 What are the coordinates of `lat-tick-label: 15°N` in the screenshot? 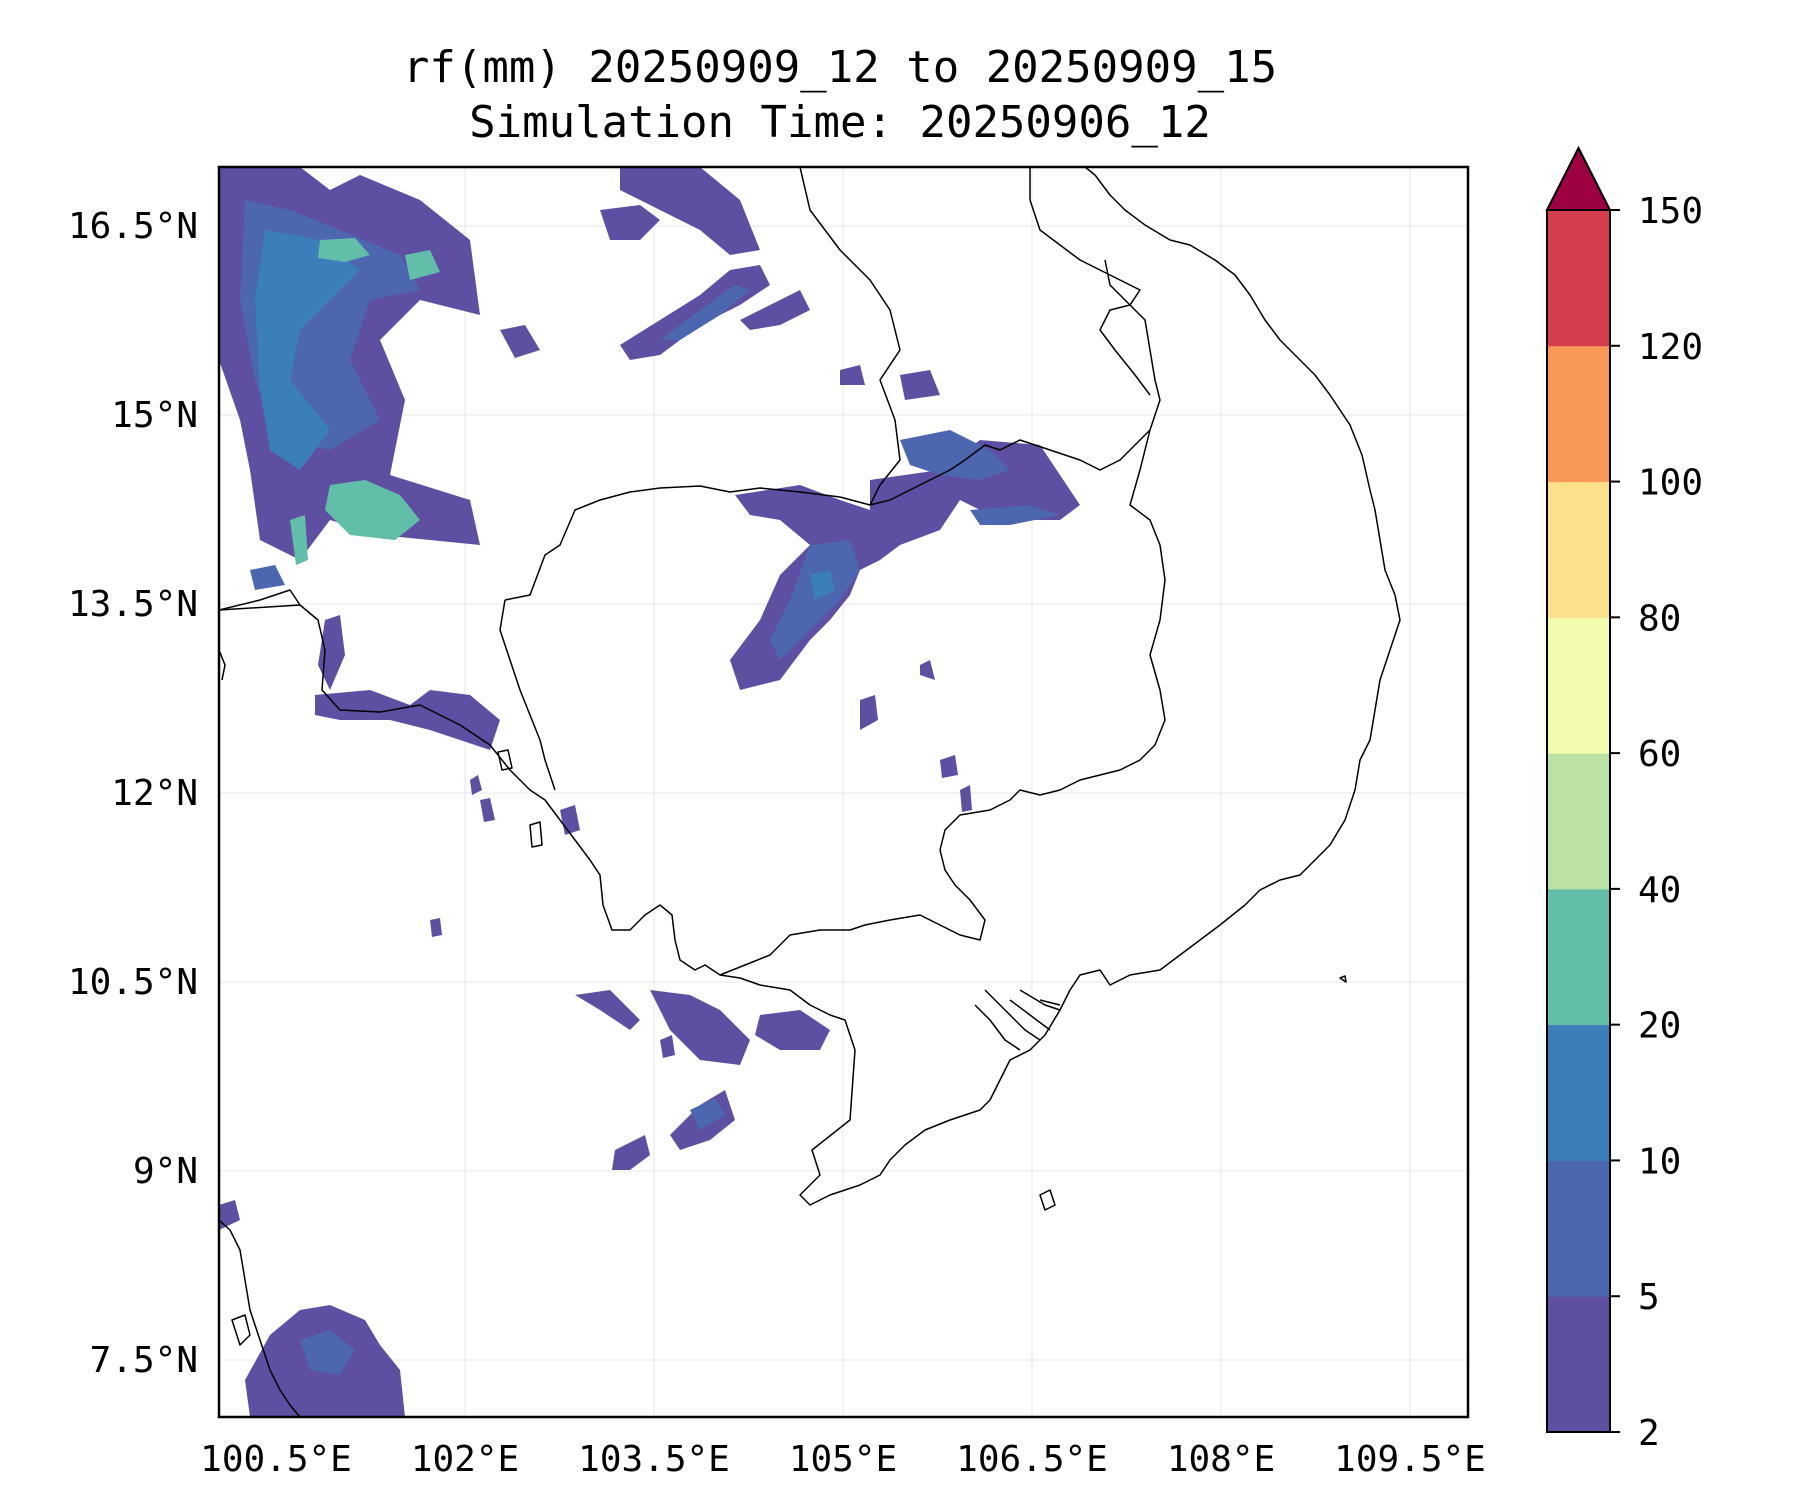 It's located at (154, 415).